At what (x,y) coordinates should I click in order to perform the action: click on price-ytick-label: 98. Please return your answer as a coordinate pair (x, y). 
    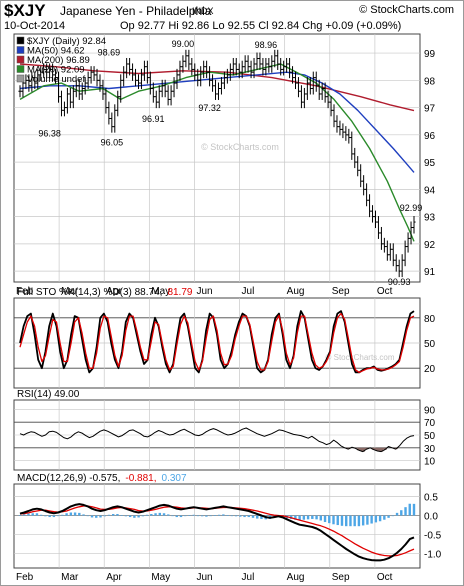
    Looking at the image, I should click on (430, 81).